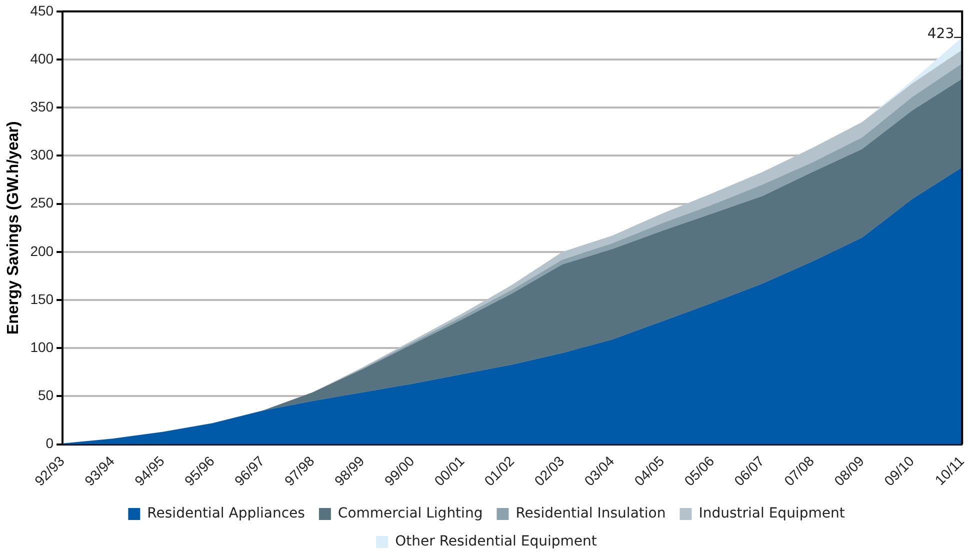 This screenshot has width=977, height=559. Describe the element at coordinates (13, 228) in the screenshot. I see `y-axis-title: Energy Savings (GW.h/year)` at that location.